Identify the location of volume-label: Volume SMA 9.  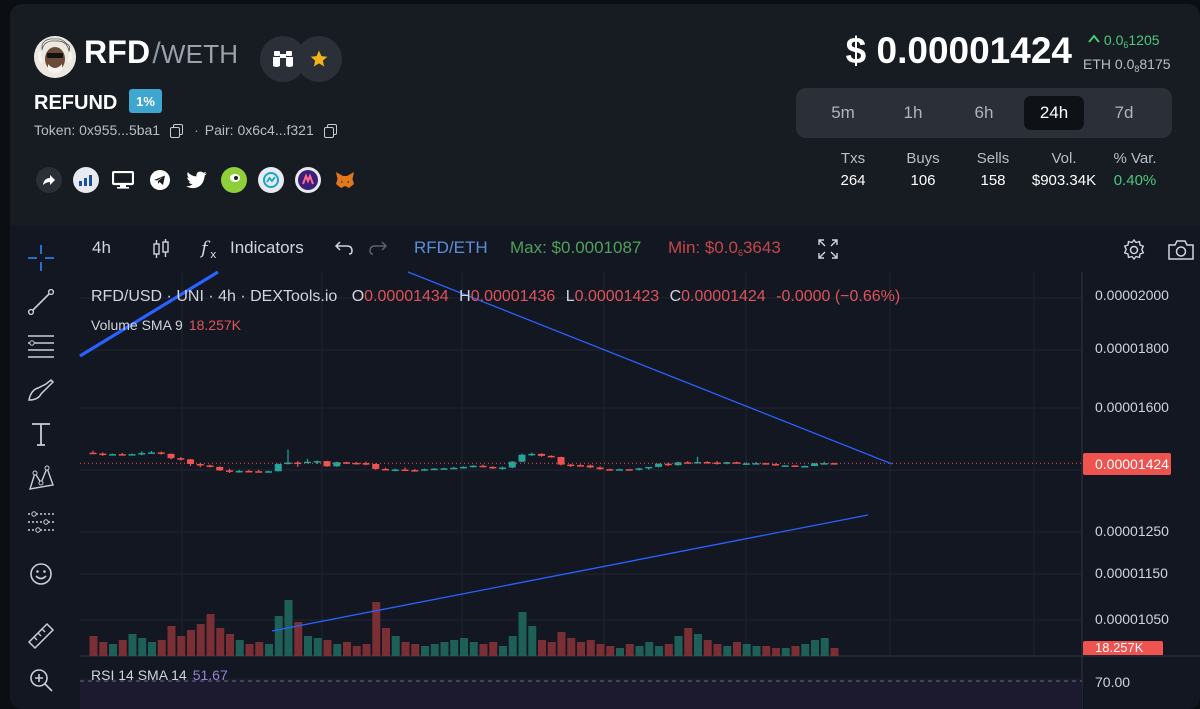
(137, 325).